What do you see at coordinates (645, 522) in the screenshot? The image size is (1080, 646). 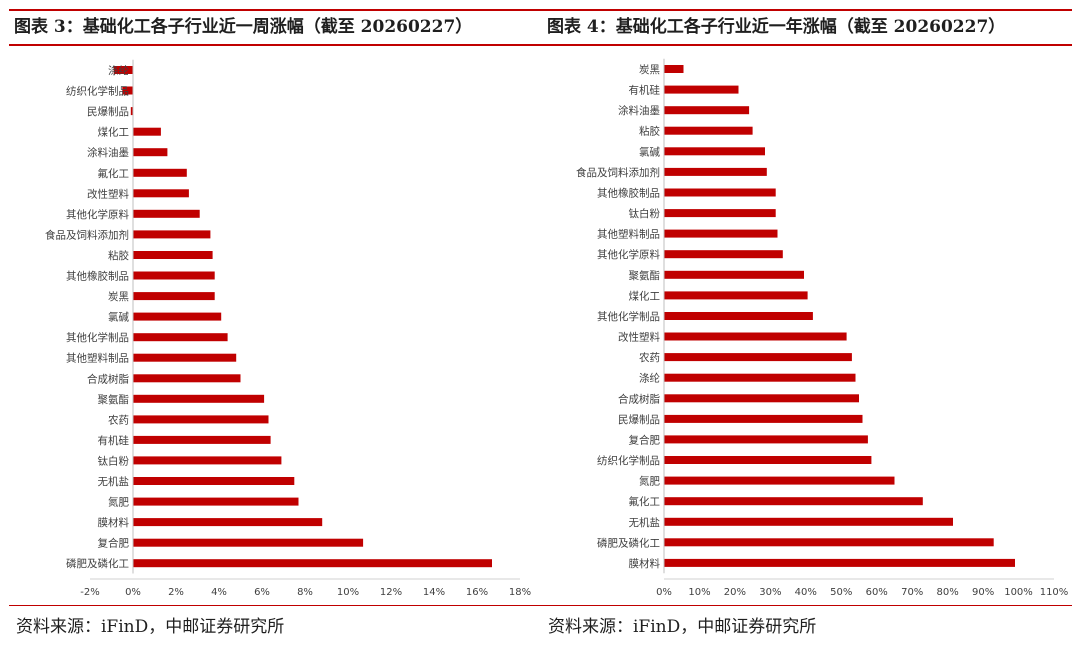 I see `category-label: 无机盐` at bounding box center [645, 522].